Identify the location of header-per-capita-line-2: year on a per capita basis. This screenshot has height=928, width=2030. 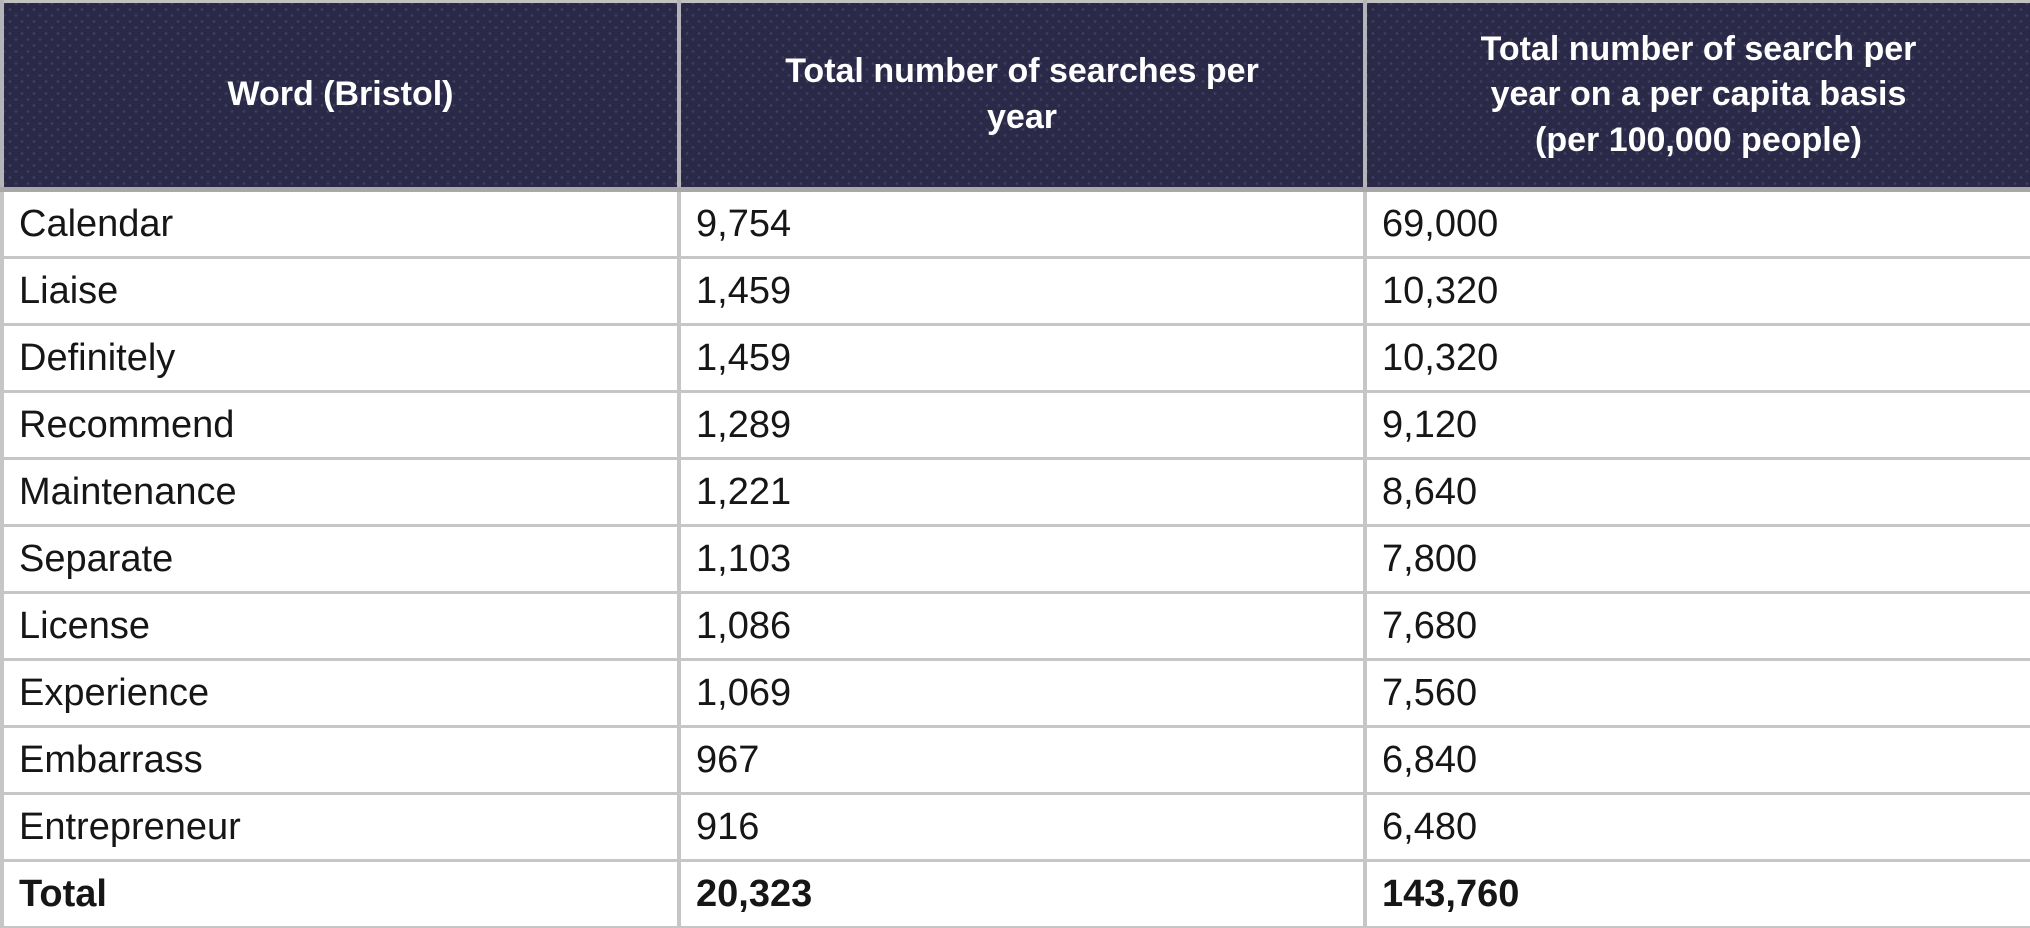
(1698, 94).